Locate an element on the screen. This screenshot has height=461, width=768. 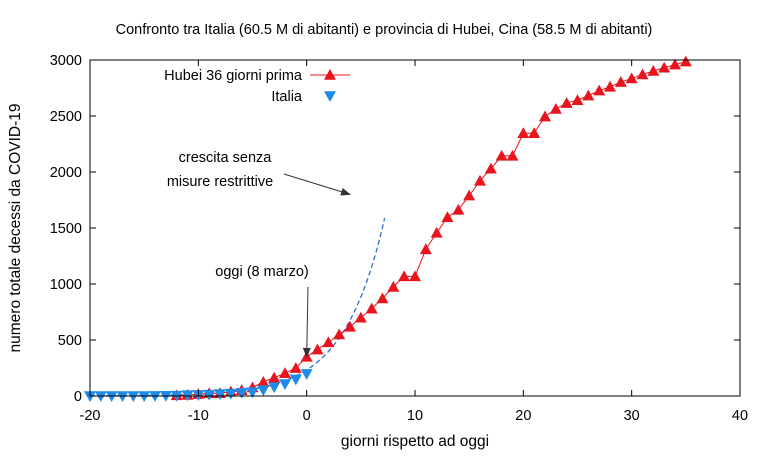
x-tick-label: 10 is located at coordinates (415, 416).